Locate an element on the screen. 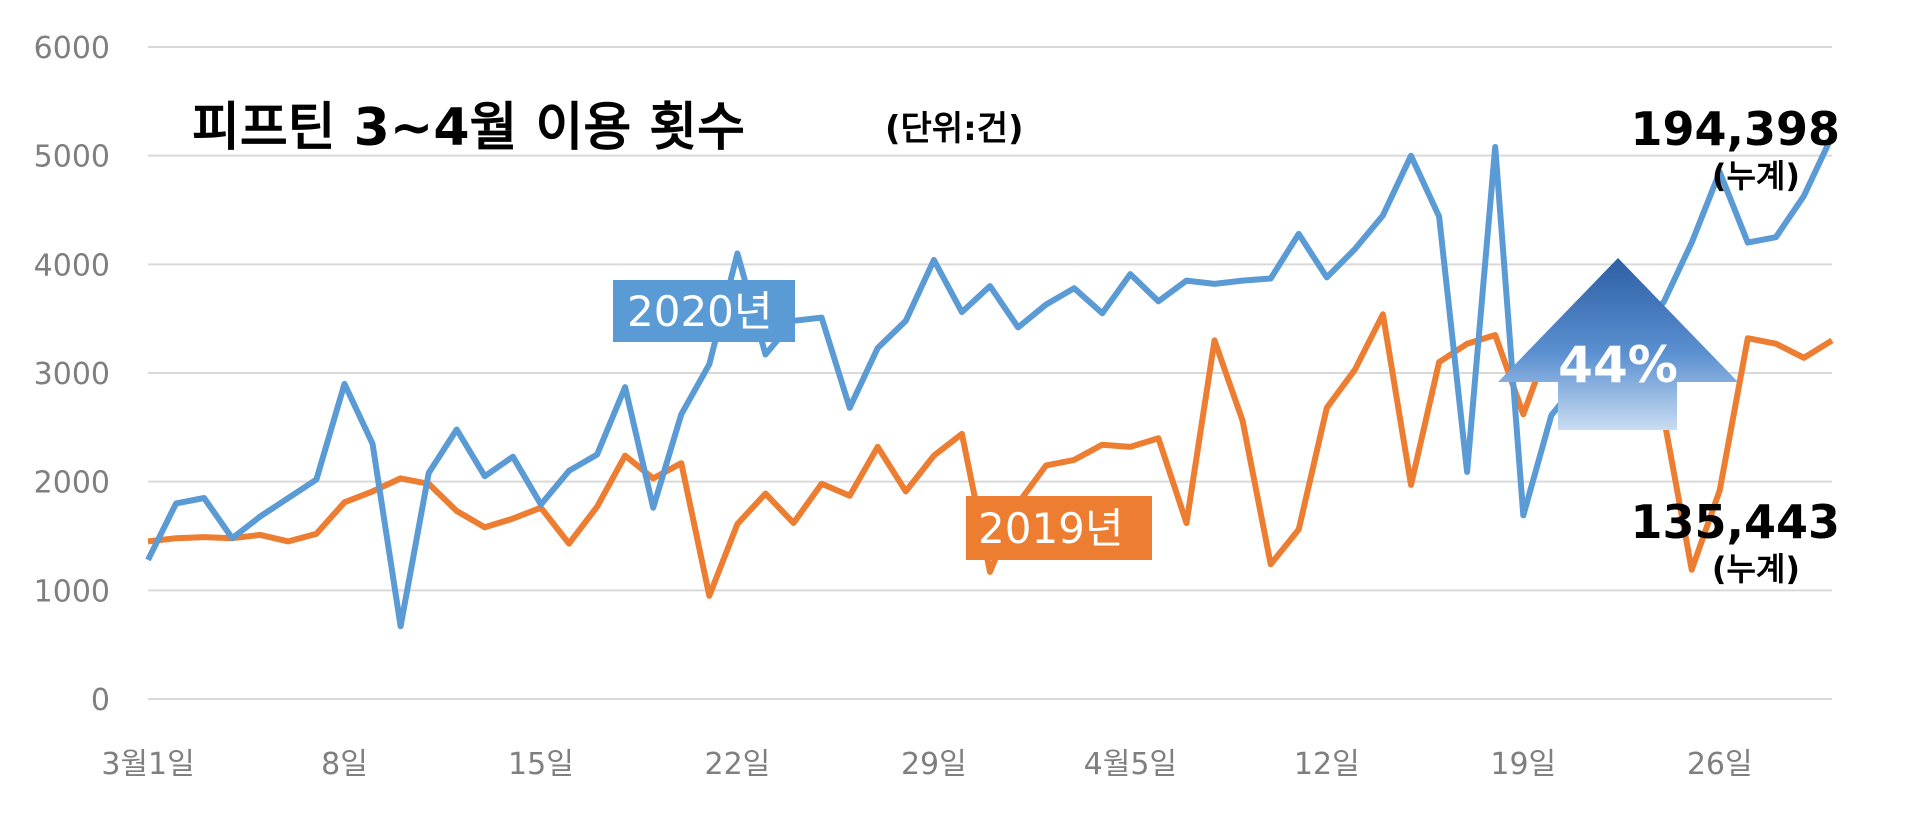 Image resolution: width=1920 pixels, height=823 pixels. series-label-box-2020 is located at coordinates (704, 311).